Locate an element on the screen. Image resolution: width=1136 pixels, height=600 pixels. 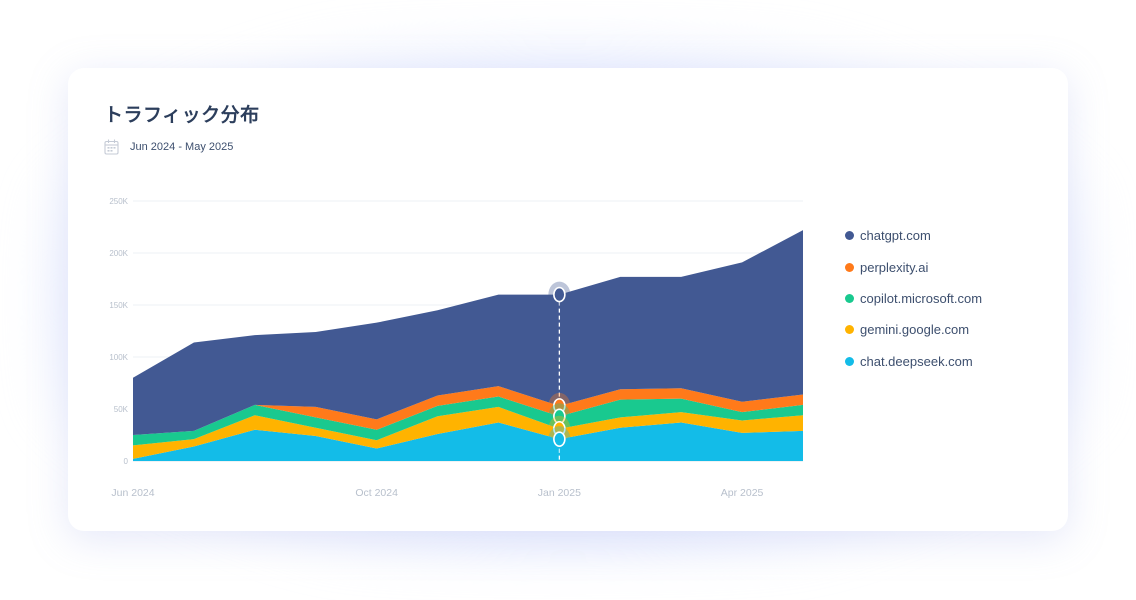
card-title: トラフィック分布 is located at coordinates (182, 115).